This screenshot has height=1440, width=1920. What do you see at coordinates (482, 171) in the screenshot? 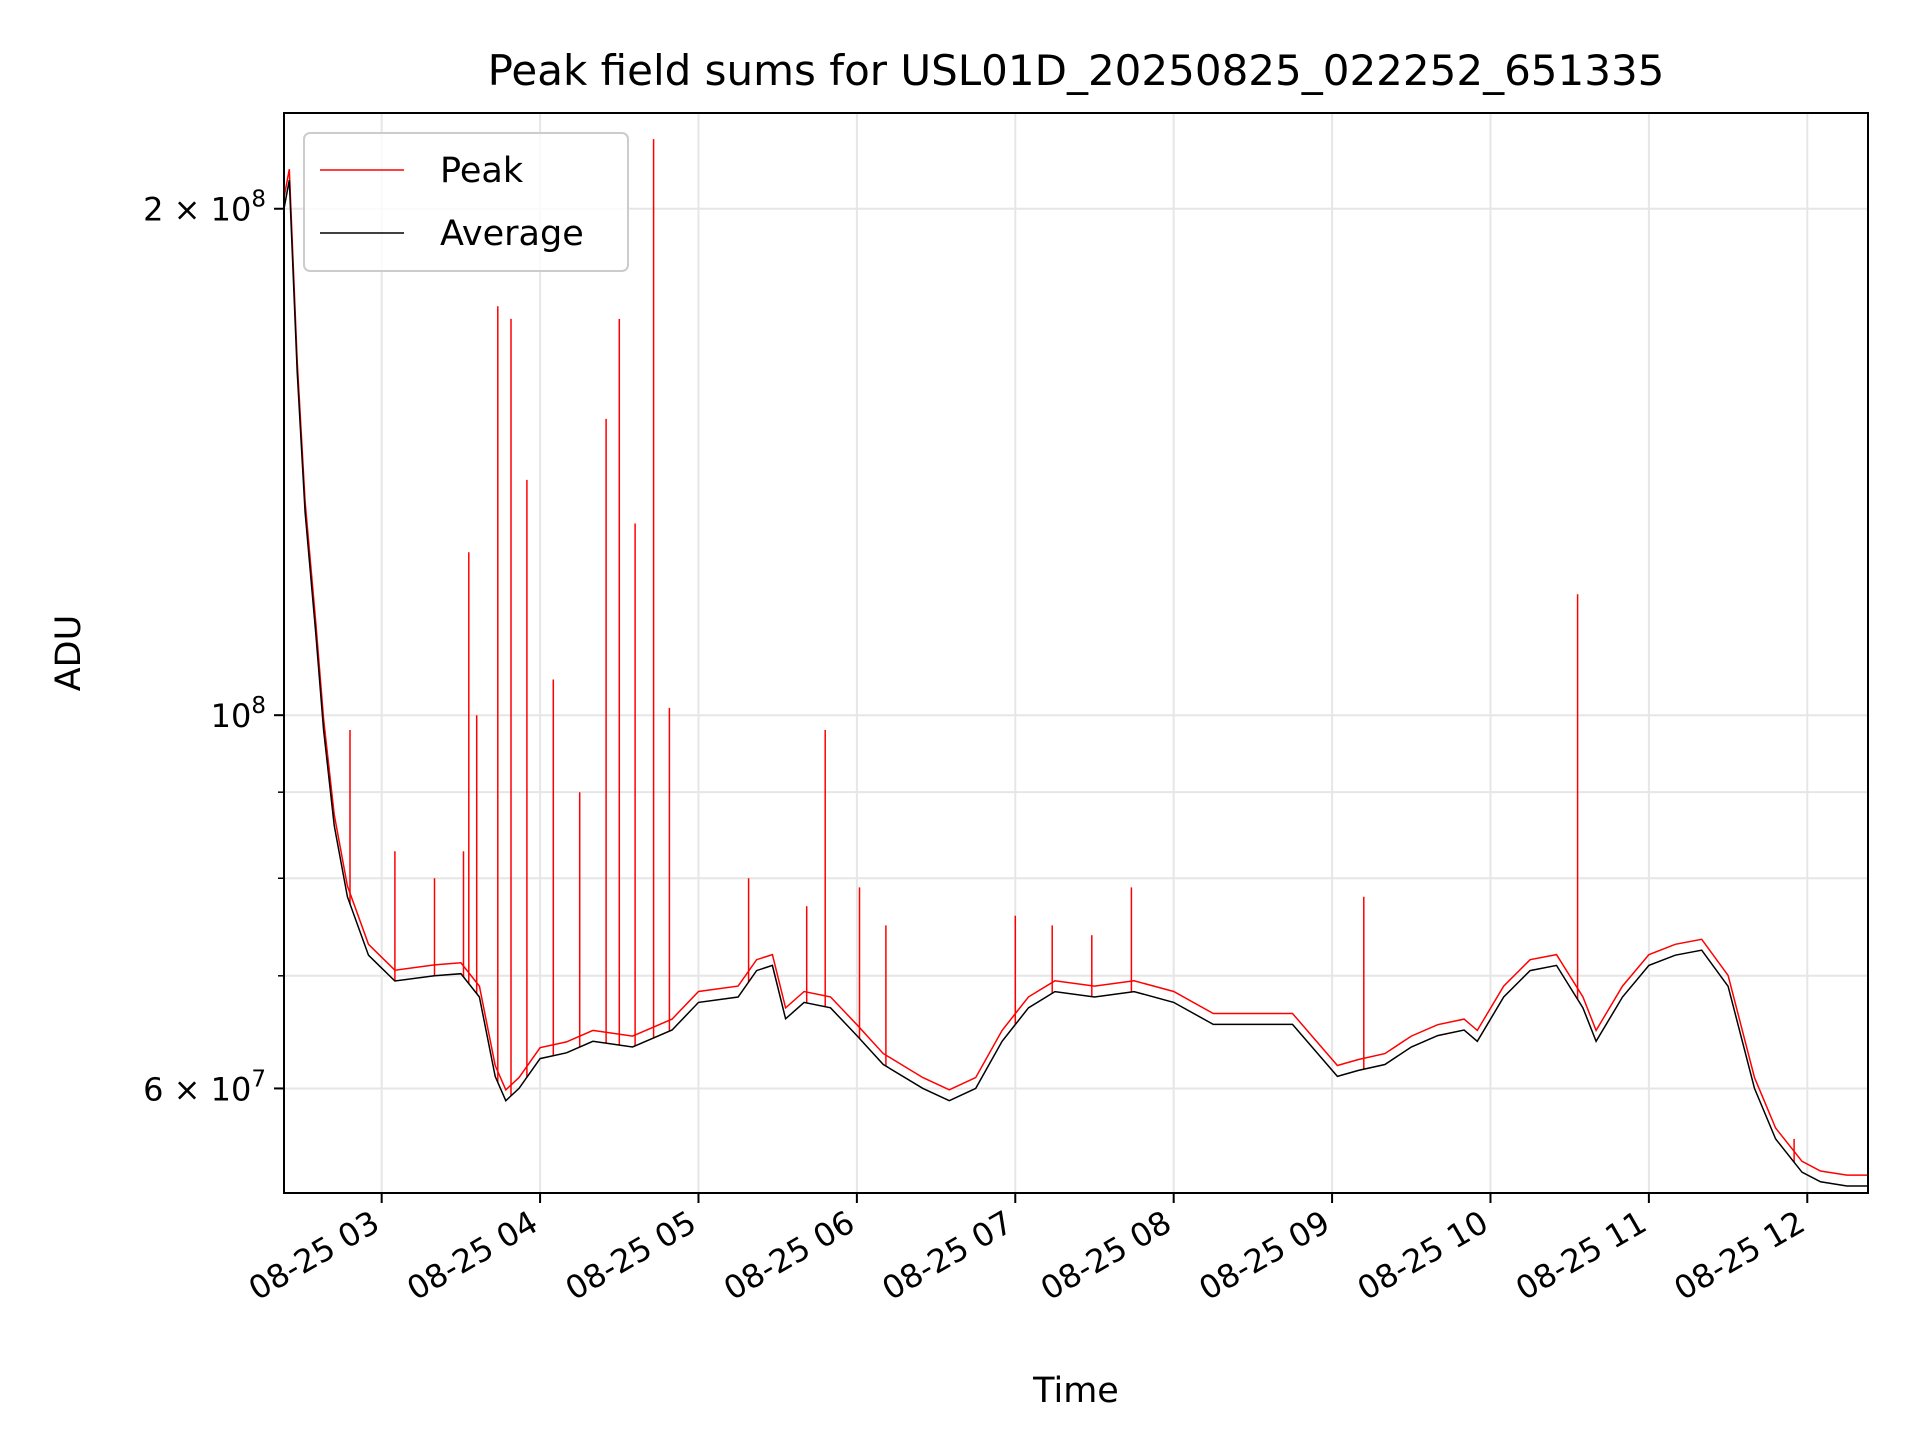
I see `legend-label-peak: Peak` at bounding box center [482, 171].